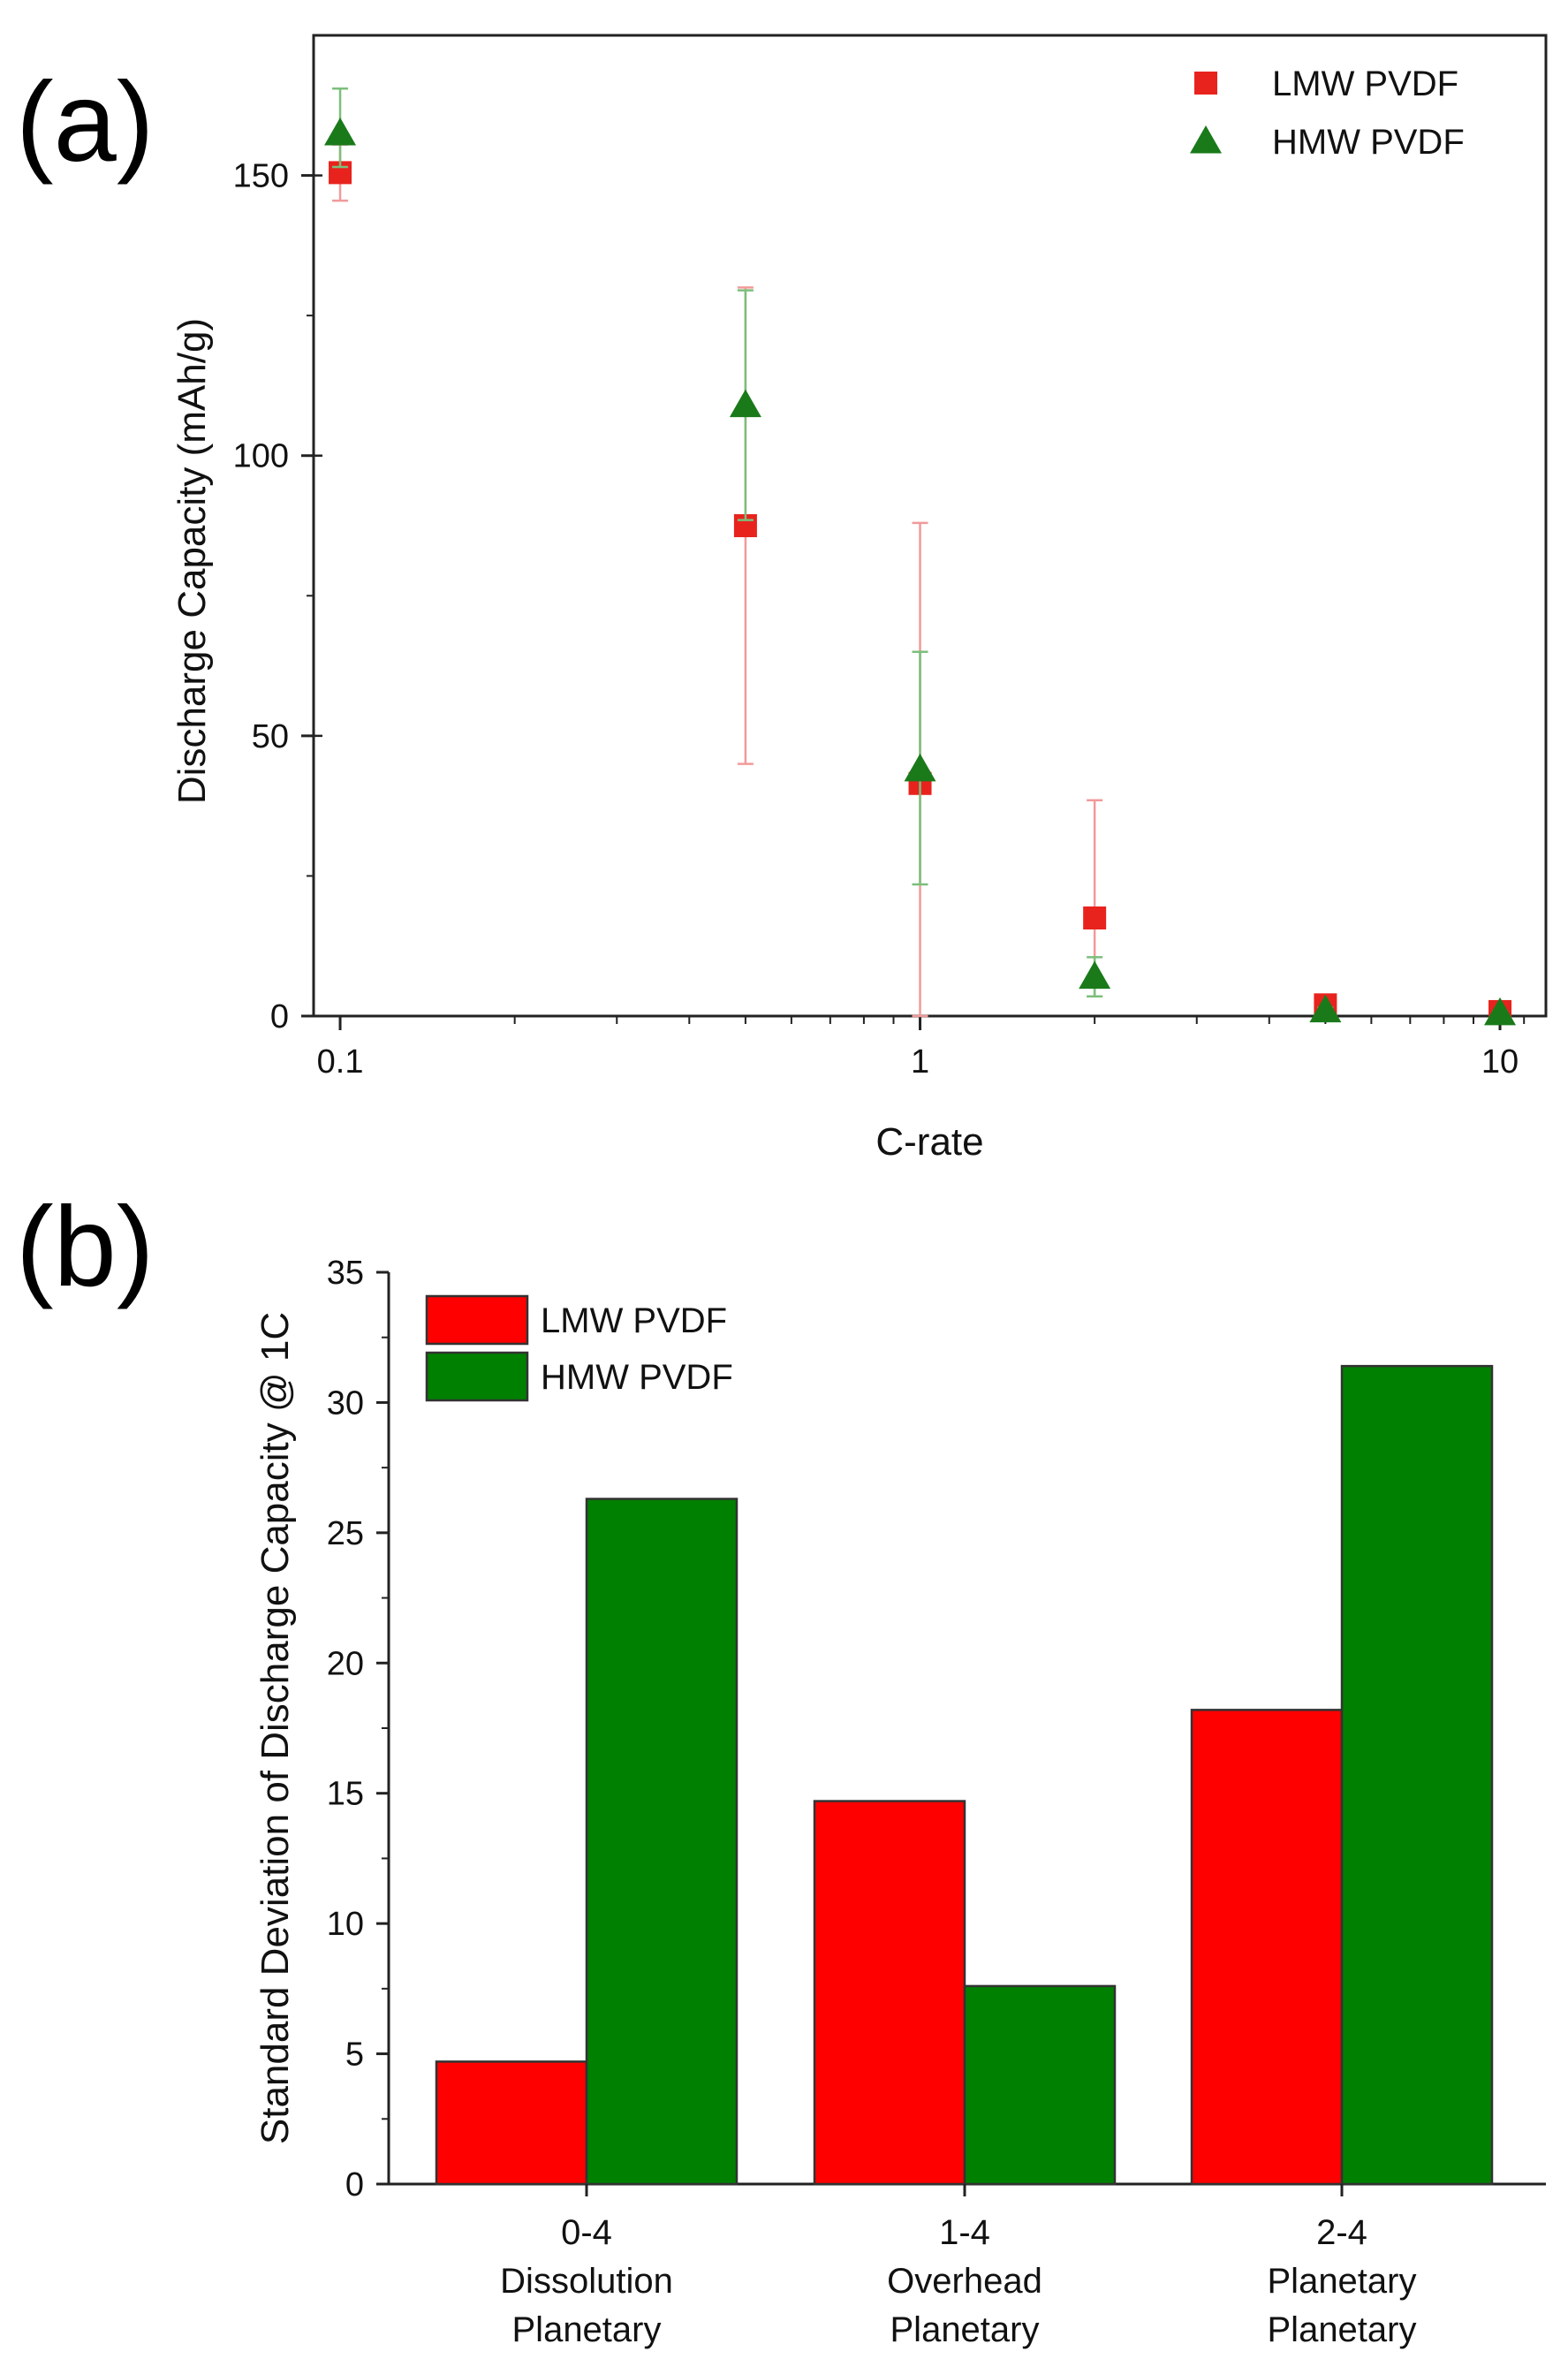 The width and height of the screenshot is (1568, 2374). What do you see at coordinates (345, 1794) in the screenshot?
I see `y-tick-label-b: 15` at bounding box center [345, 1794].